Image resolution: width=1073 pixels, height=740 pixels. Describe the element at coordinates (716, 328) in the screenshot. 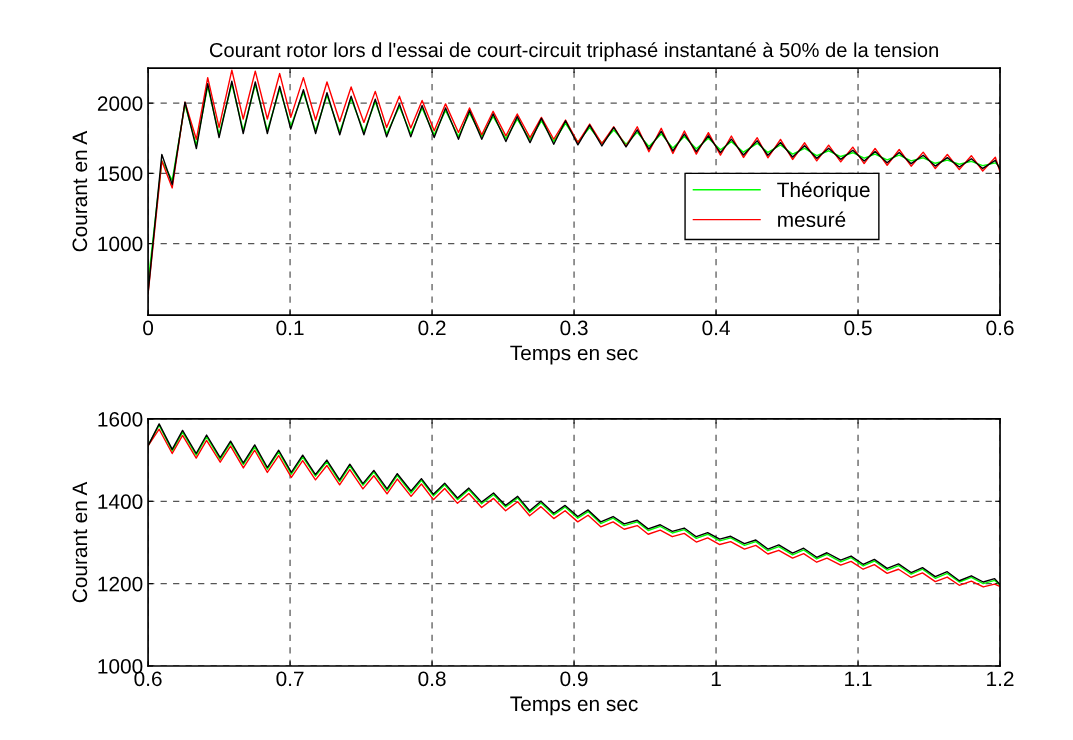

I see `x-tick-label: 0.4` at that location.